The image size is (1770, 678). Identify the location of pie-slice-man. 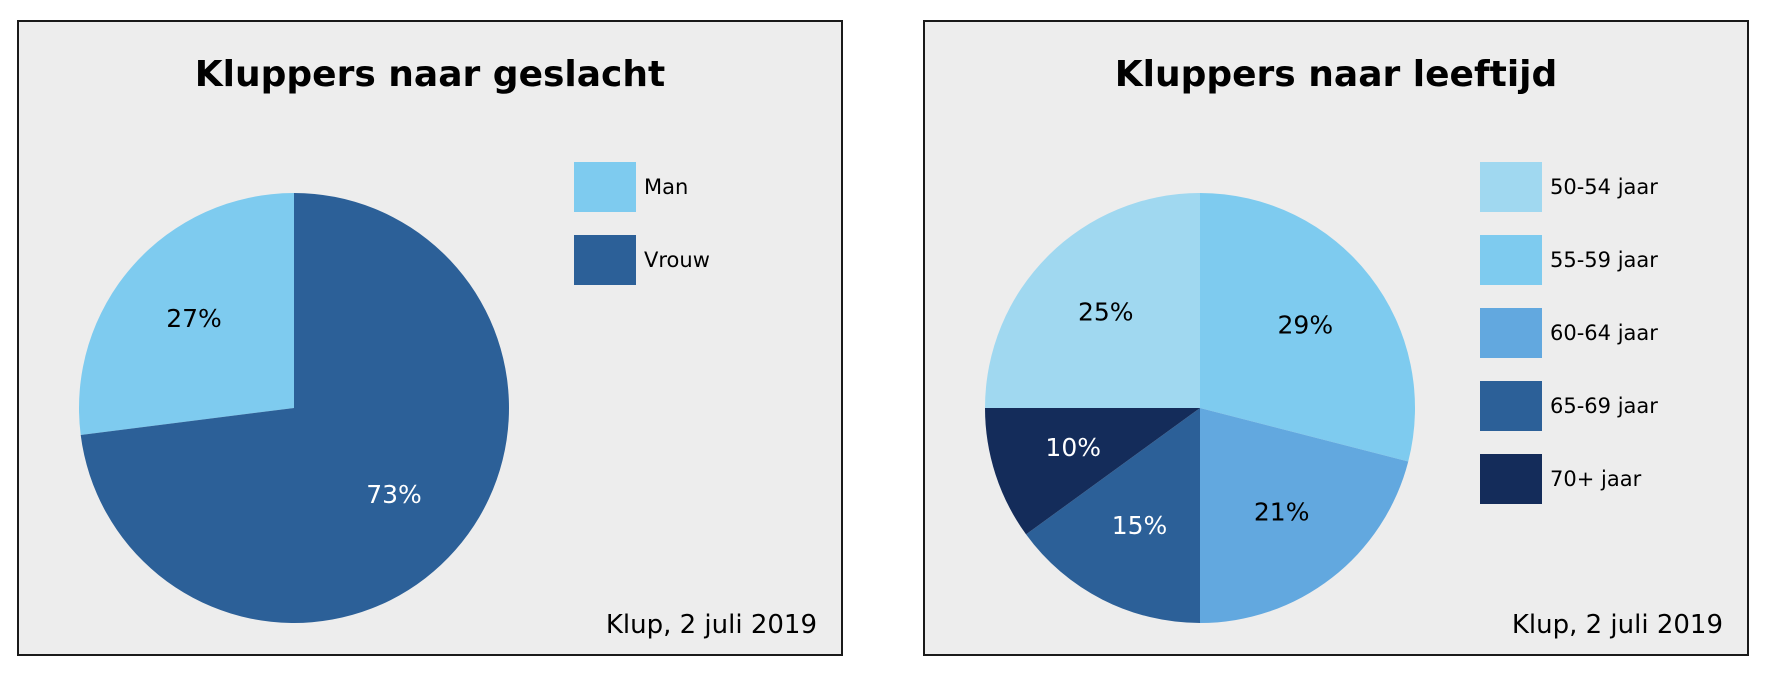
(186, 314).